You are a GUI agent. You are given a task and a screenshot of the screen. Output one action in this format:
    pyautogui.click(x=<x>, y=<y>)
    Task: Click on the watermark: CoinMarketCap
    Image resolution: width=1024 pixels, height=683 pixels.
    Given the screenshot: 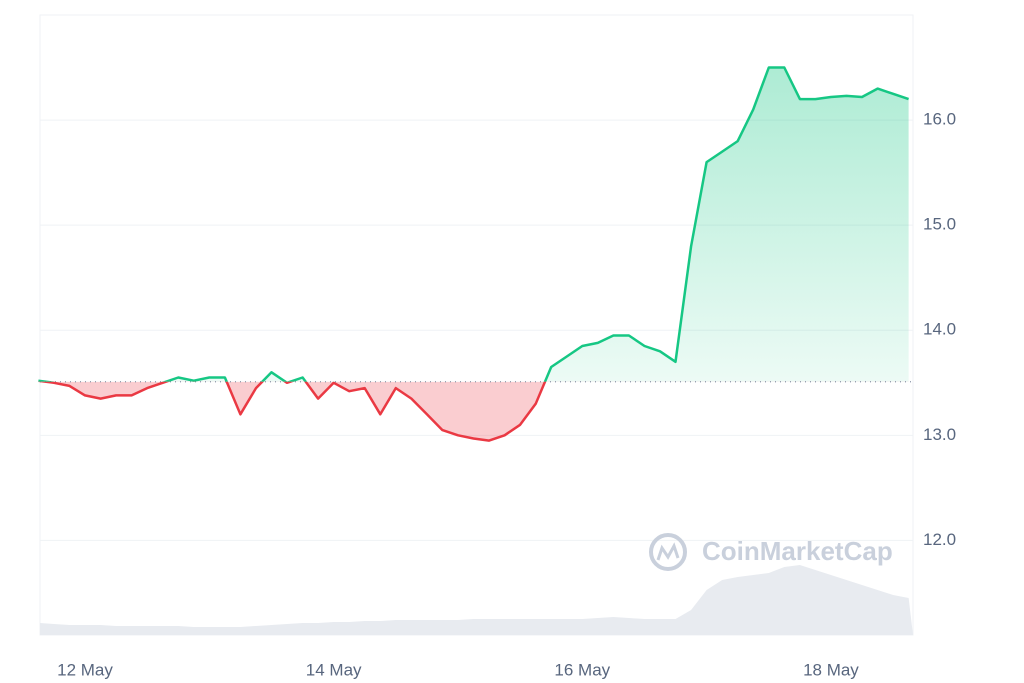 What is the action you would take?
    pyautogui.click(x=771, y=552)
    